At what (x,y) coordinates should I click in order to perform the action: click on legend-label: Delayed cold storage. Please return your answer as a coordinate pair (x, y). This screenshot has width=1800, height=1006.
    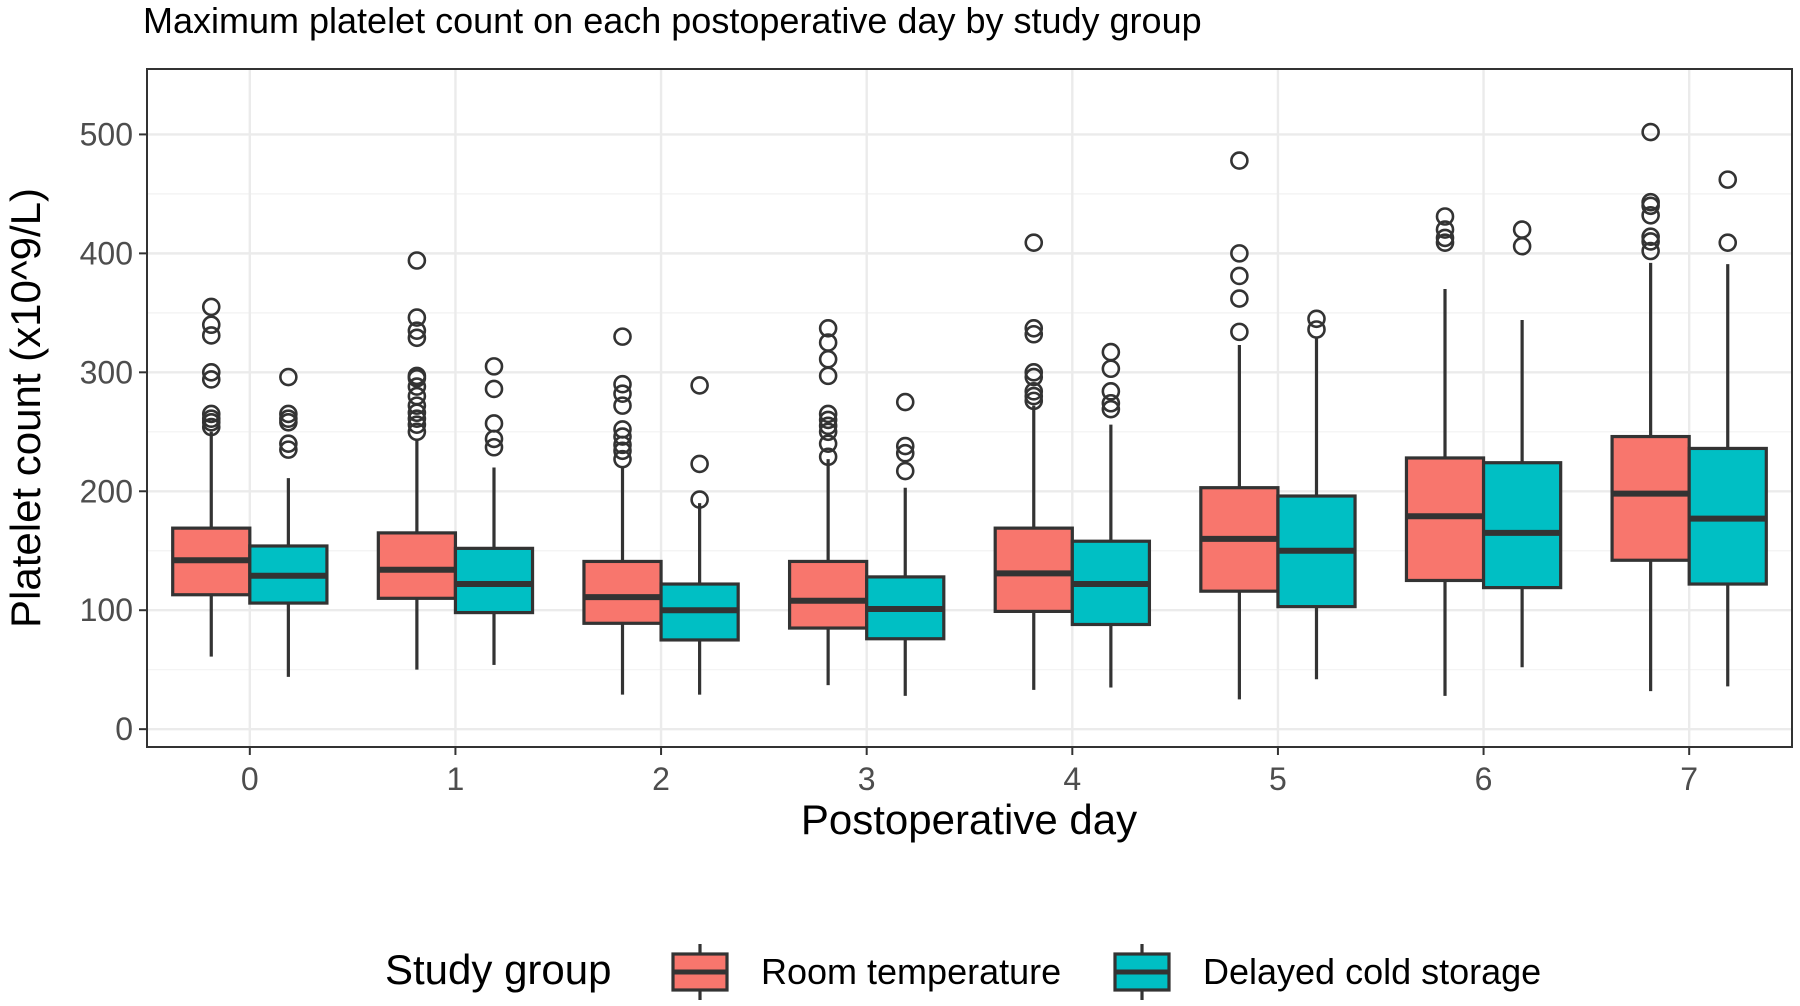
    Looking at the image, I should click on (1372, 971).